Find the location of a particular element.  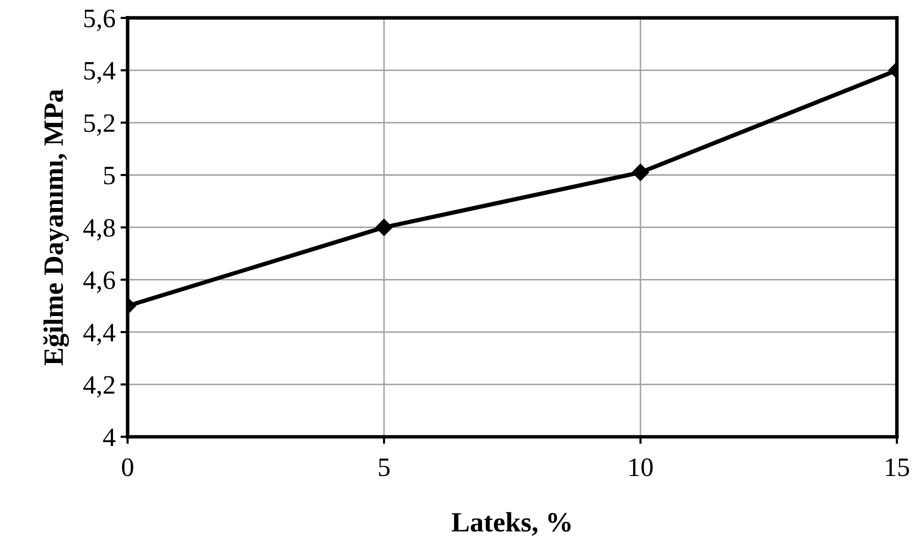

y-tick-label: 4,4 is located at coordinates (99, 335).